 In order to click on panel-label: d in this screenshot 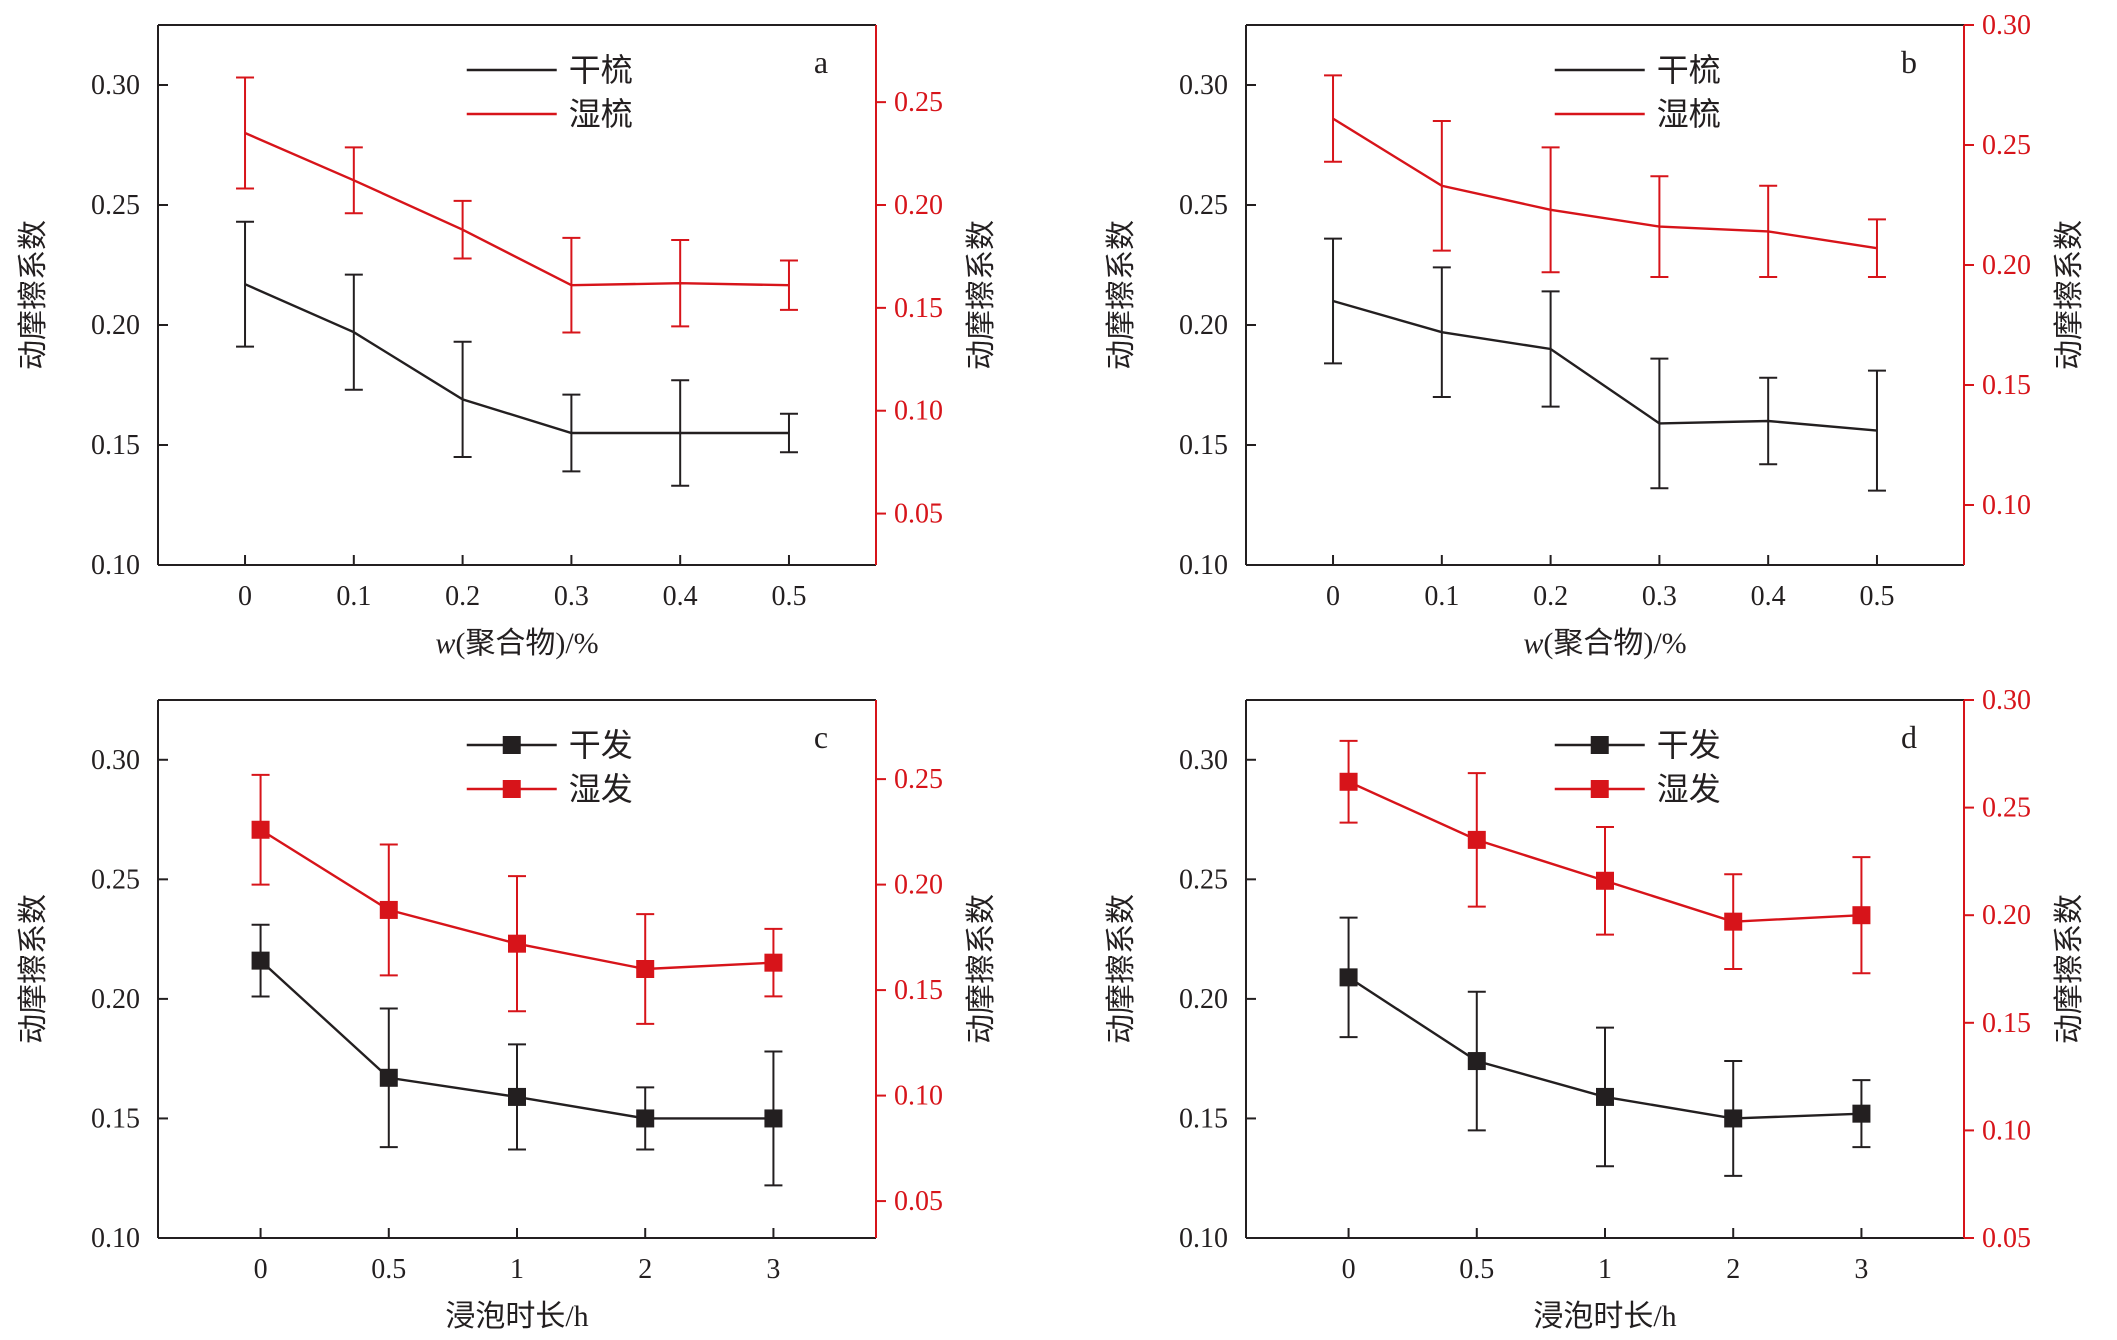, I will do `click(1909, 737)`.